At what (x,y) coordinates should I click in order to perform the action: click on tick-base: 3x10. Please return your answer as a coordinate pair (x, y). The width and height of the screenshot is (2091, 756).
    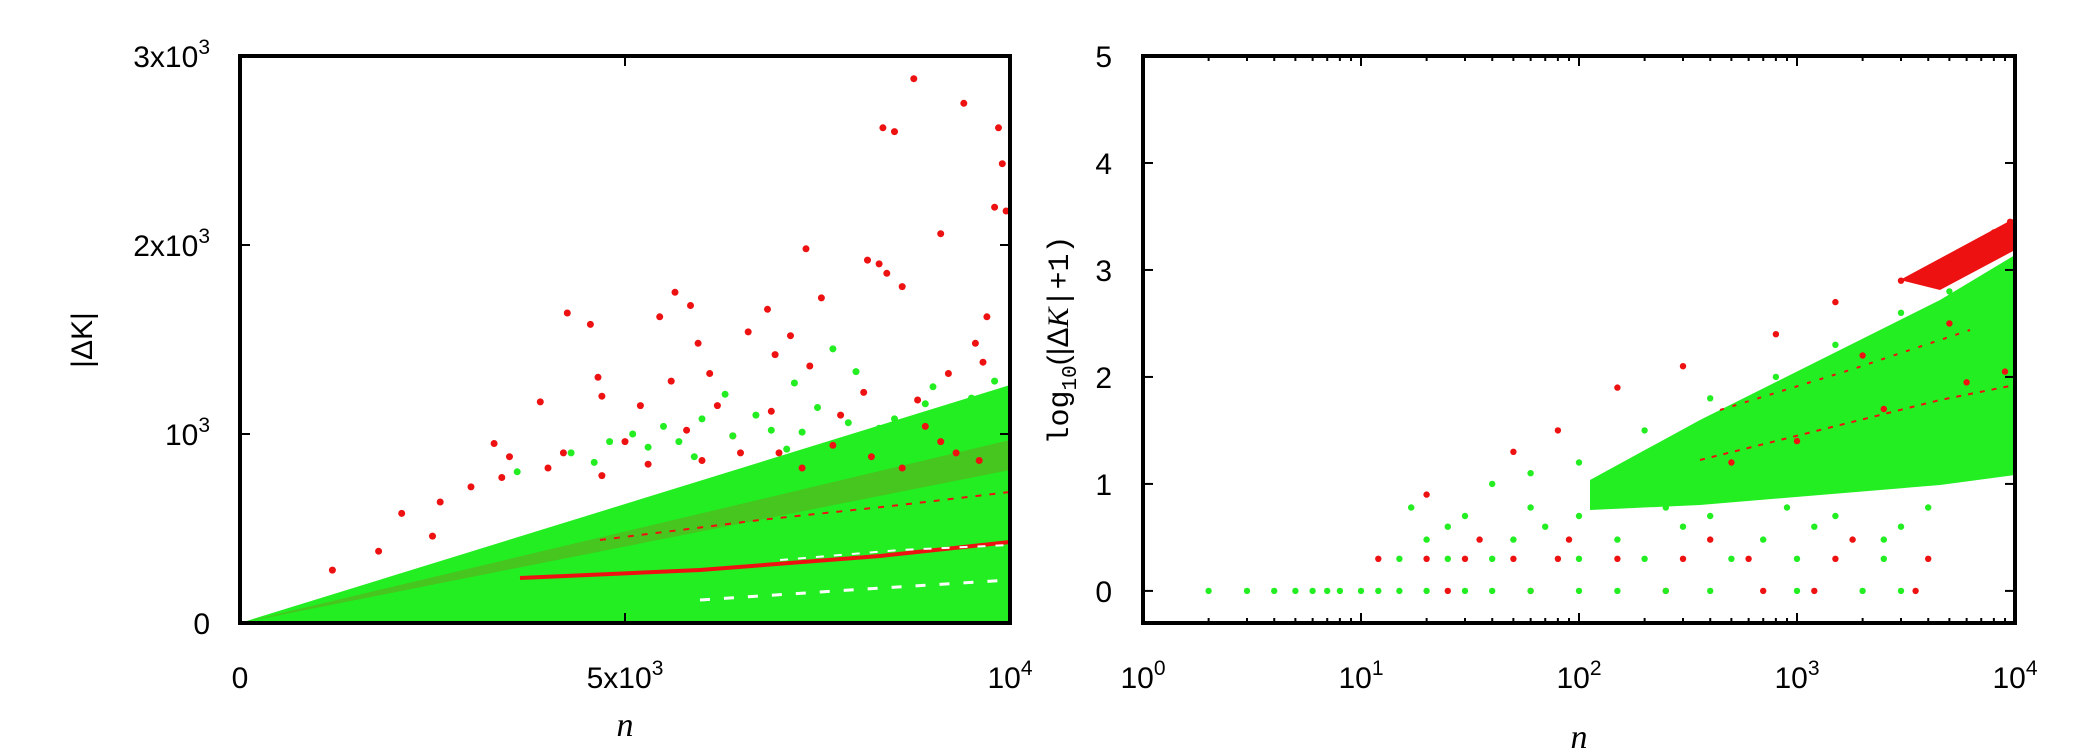
    Looking at the image, I should click on (165, 57).